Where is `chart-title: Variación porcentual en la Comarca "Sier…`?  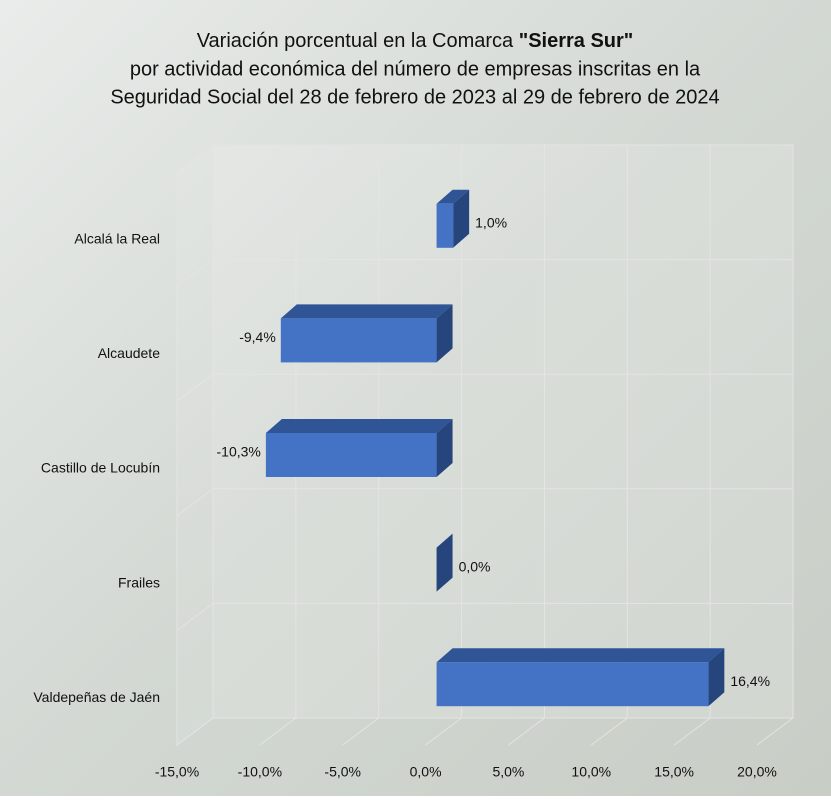
chart-title: Variación porcentual en la Comarca "Sier… is located at coordinates (415, 41).